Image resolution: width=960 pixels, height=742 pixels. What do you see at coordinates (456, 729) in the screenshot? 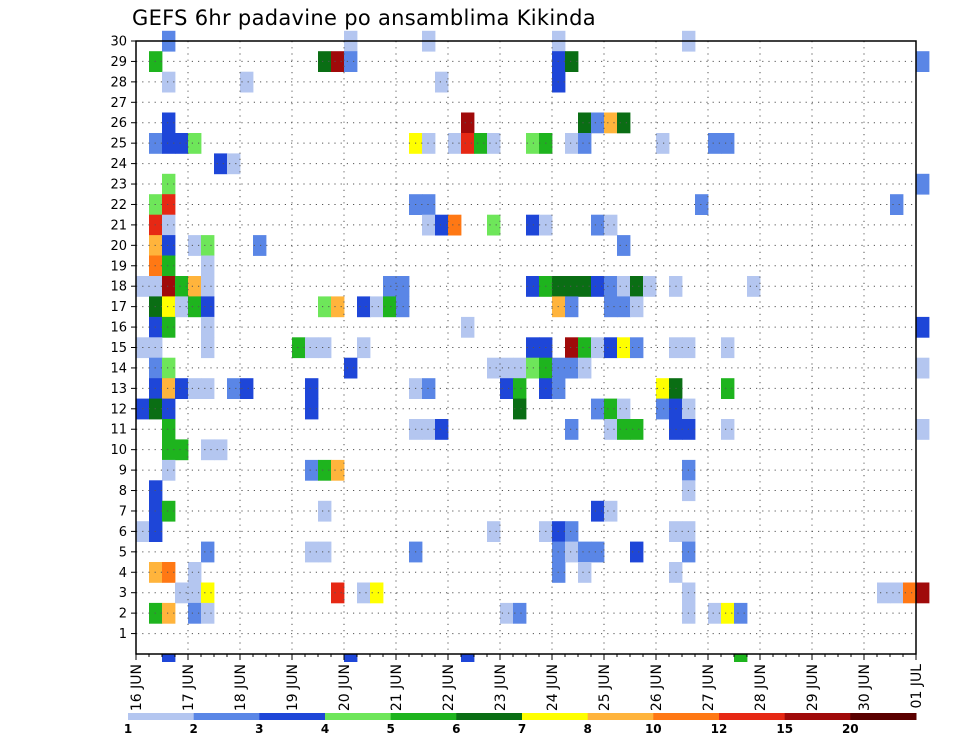
I see `colorbar-label: 6` at bounding box center [456, 729].